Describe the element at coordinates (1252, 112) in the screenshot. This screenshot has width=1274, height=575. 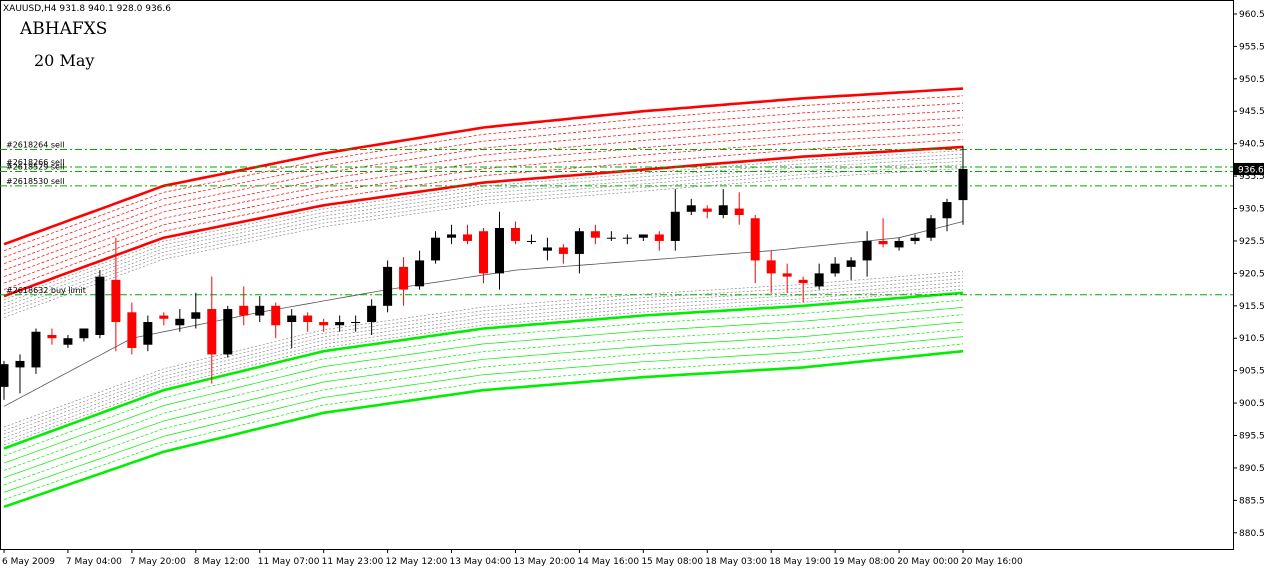
I see `y-tick-label: 945.5` at that location.